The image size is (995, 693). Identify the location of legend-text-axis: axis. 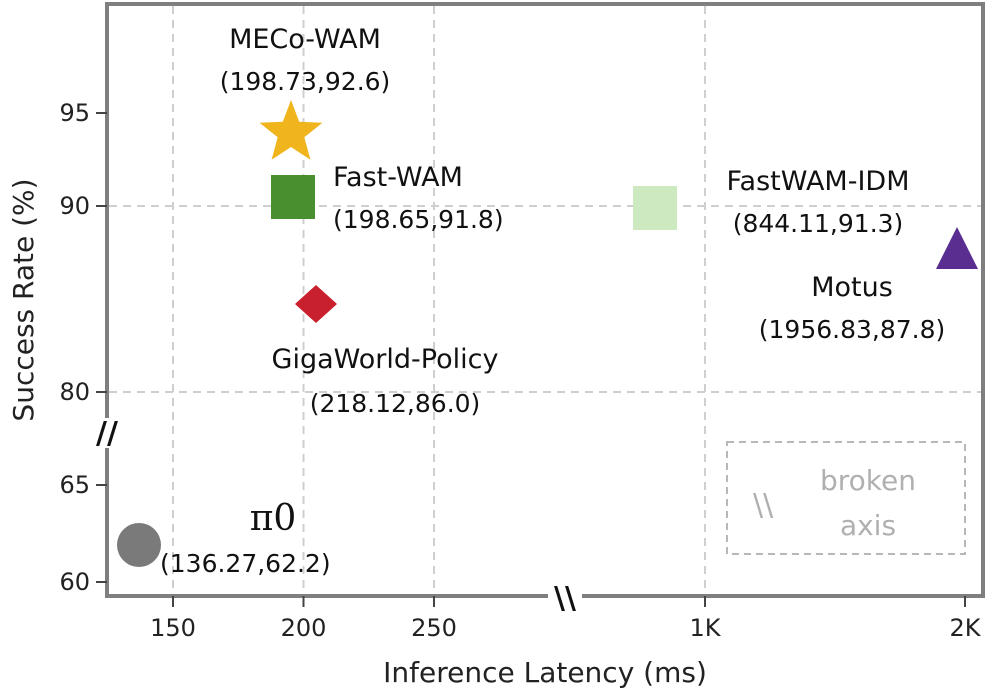
(868, 525).